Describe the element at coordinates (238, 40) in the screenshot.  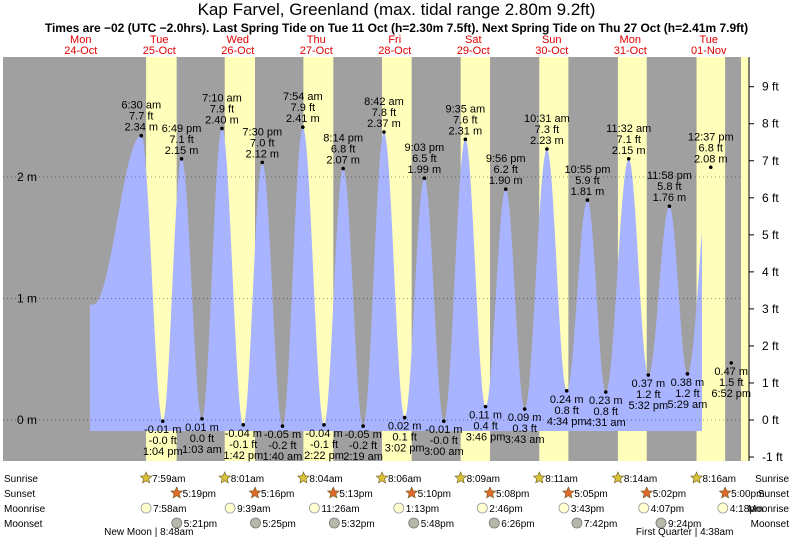
I see `day-name-label: Wed` at that location.